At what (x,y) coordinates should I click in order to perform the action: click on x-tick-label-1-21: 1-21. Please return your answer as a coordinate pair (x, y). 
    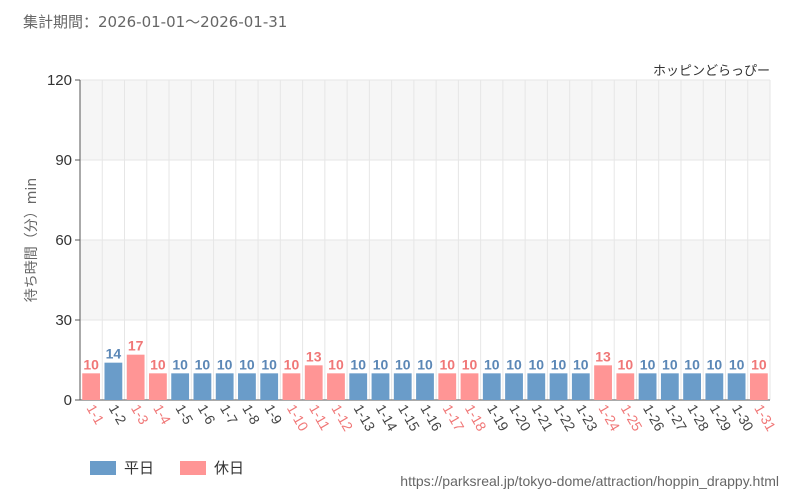
    Looking at the image, I should click on (543, 418).